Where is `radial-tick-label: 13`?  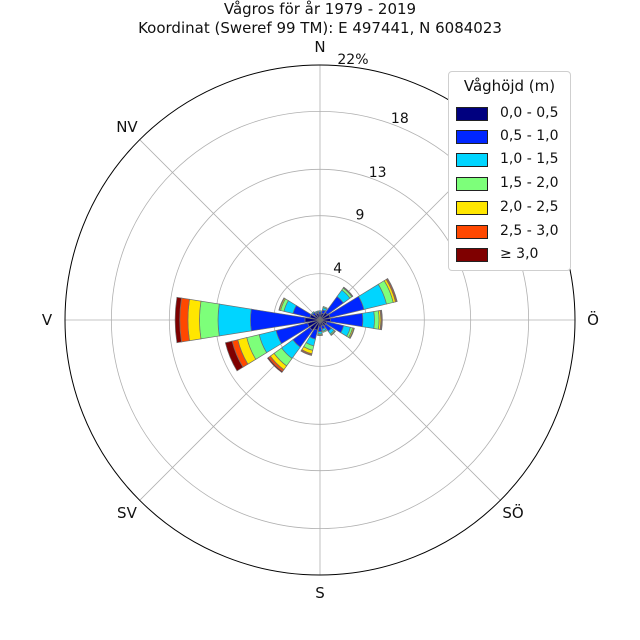
radial-tick-label: 13 is located at coordinates (378, 173).